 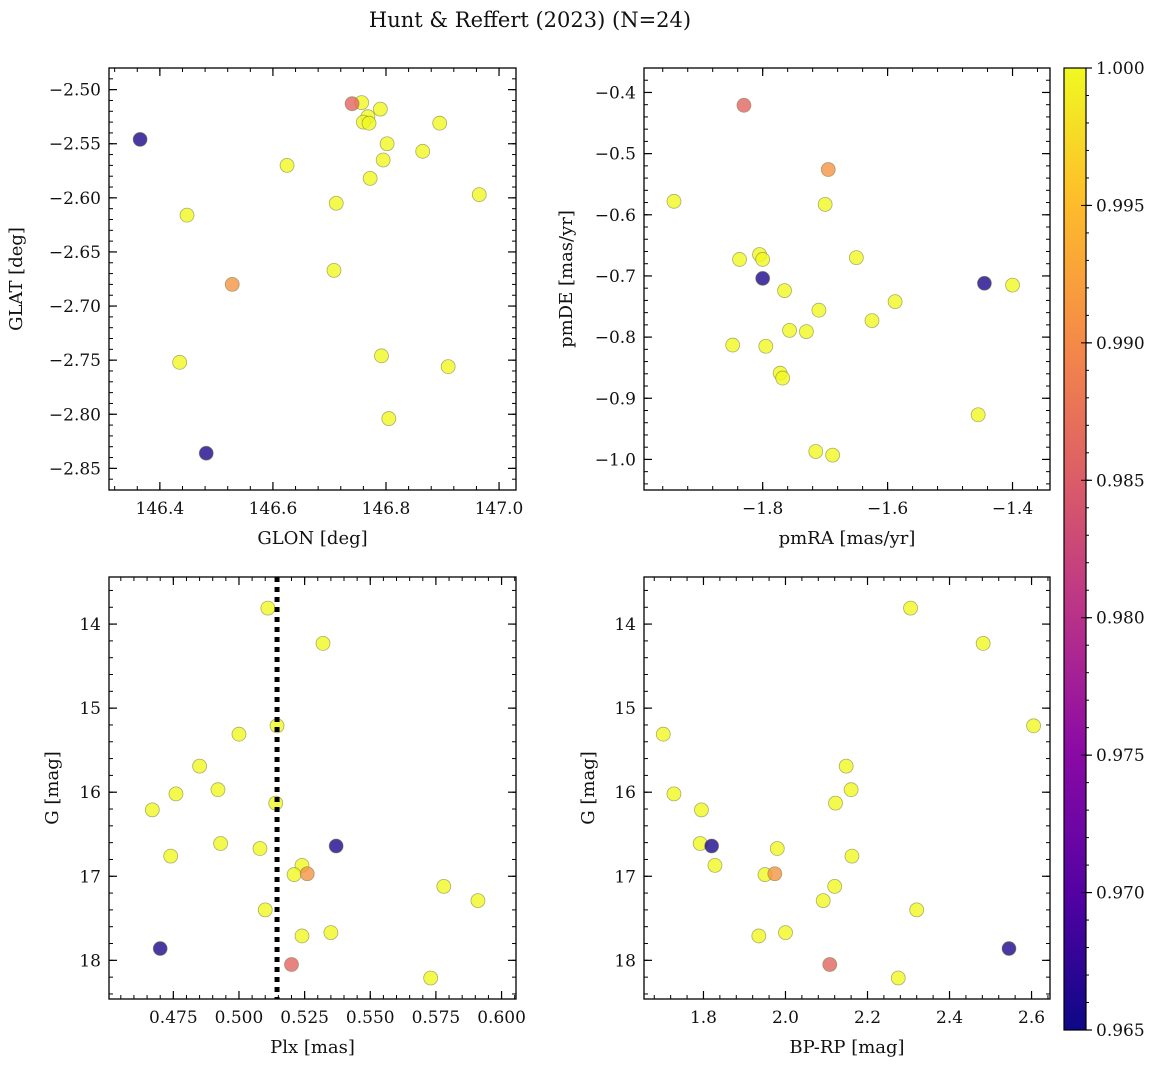 I want to click on x-tick-label: 2.2, so click(x=867, y=1018).